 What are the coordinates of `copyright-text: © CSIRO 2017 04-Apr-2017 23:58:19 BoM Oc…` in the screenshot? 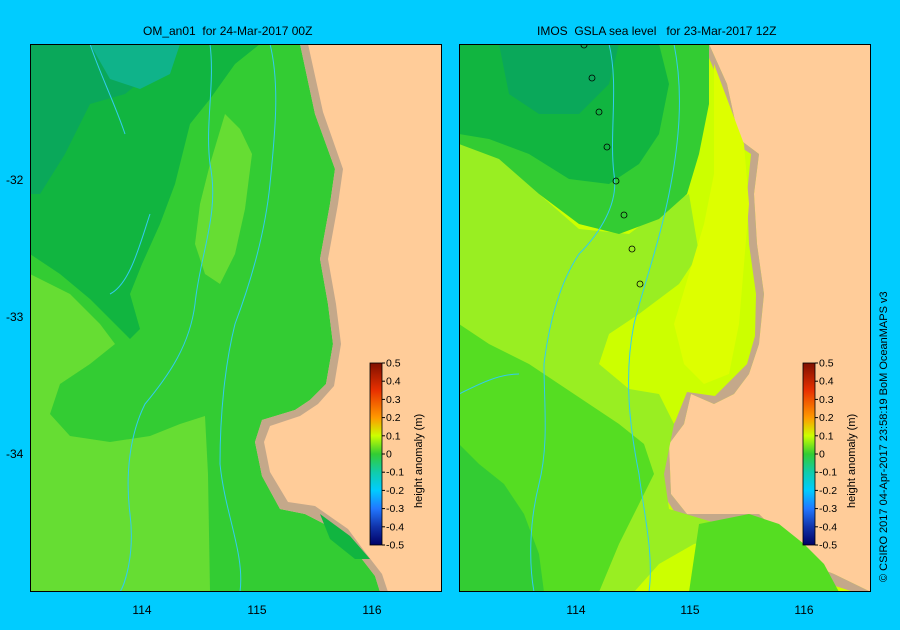 It's located at (884, 436).